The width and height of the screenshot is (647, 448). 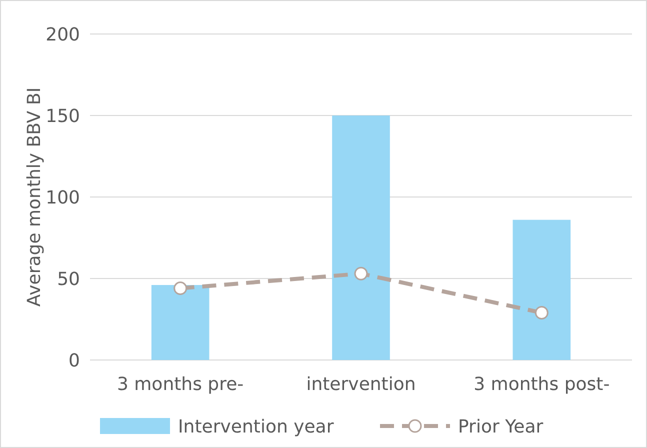 What do you see at coordinates (74, 361) in the screenshot?
I see `y-tick-label: 0` at bounding box center [74, 361].